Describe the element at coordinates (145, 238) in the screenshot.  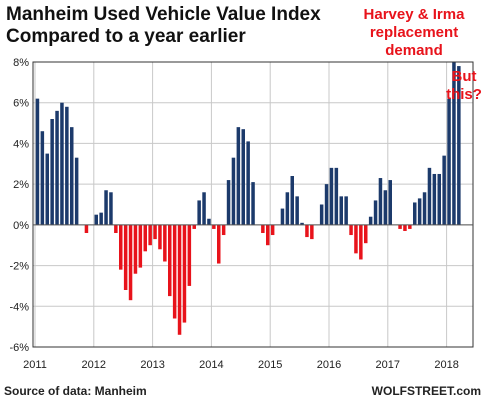
I see `bar-Nov-2012` at that location.